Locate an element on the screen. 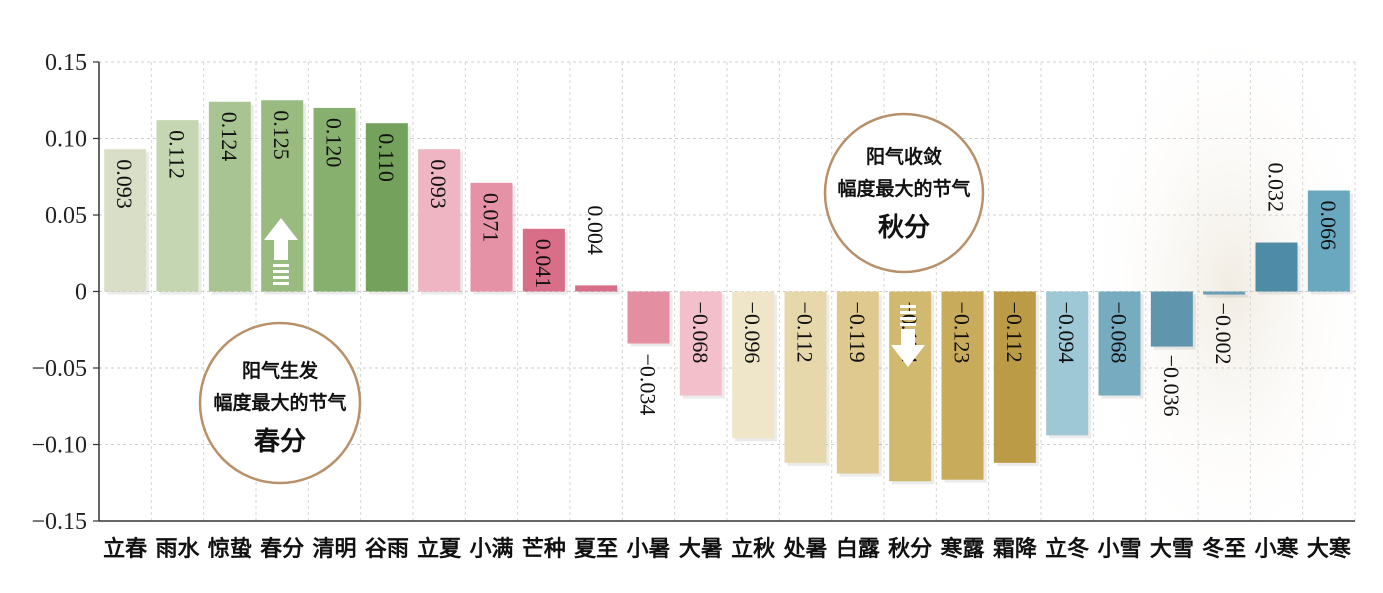  bar-shadow is located at coordinates (1227, 296).